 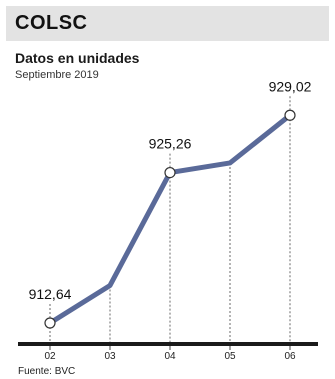 What do you see at coordinates (170, 144) in the screenshot?
I see `data-label: 925,26` at bounding box center [170, 144].